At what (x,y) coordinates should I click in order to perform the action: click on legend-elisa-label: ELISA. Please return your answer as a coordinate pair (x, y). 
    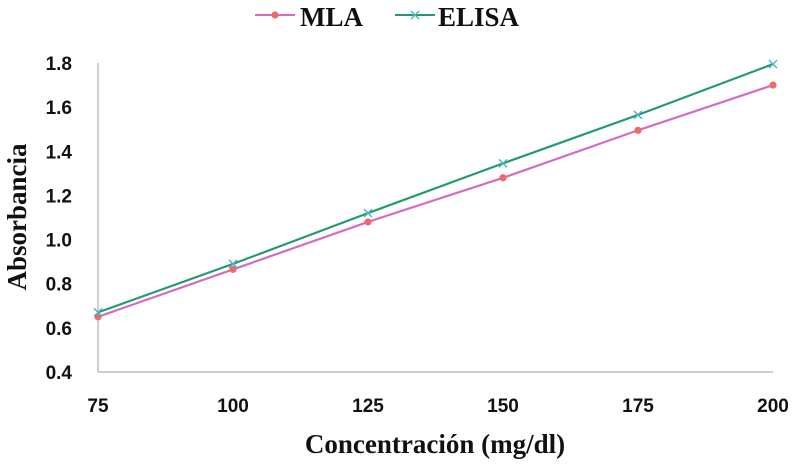
    Looking at the image, I should click on (479, 17).